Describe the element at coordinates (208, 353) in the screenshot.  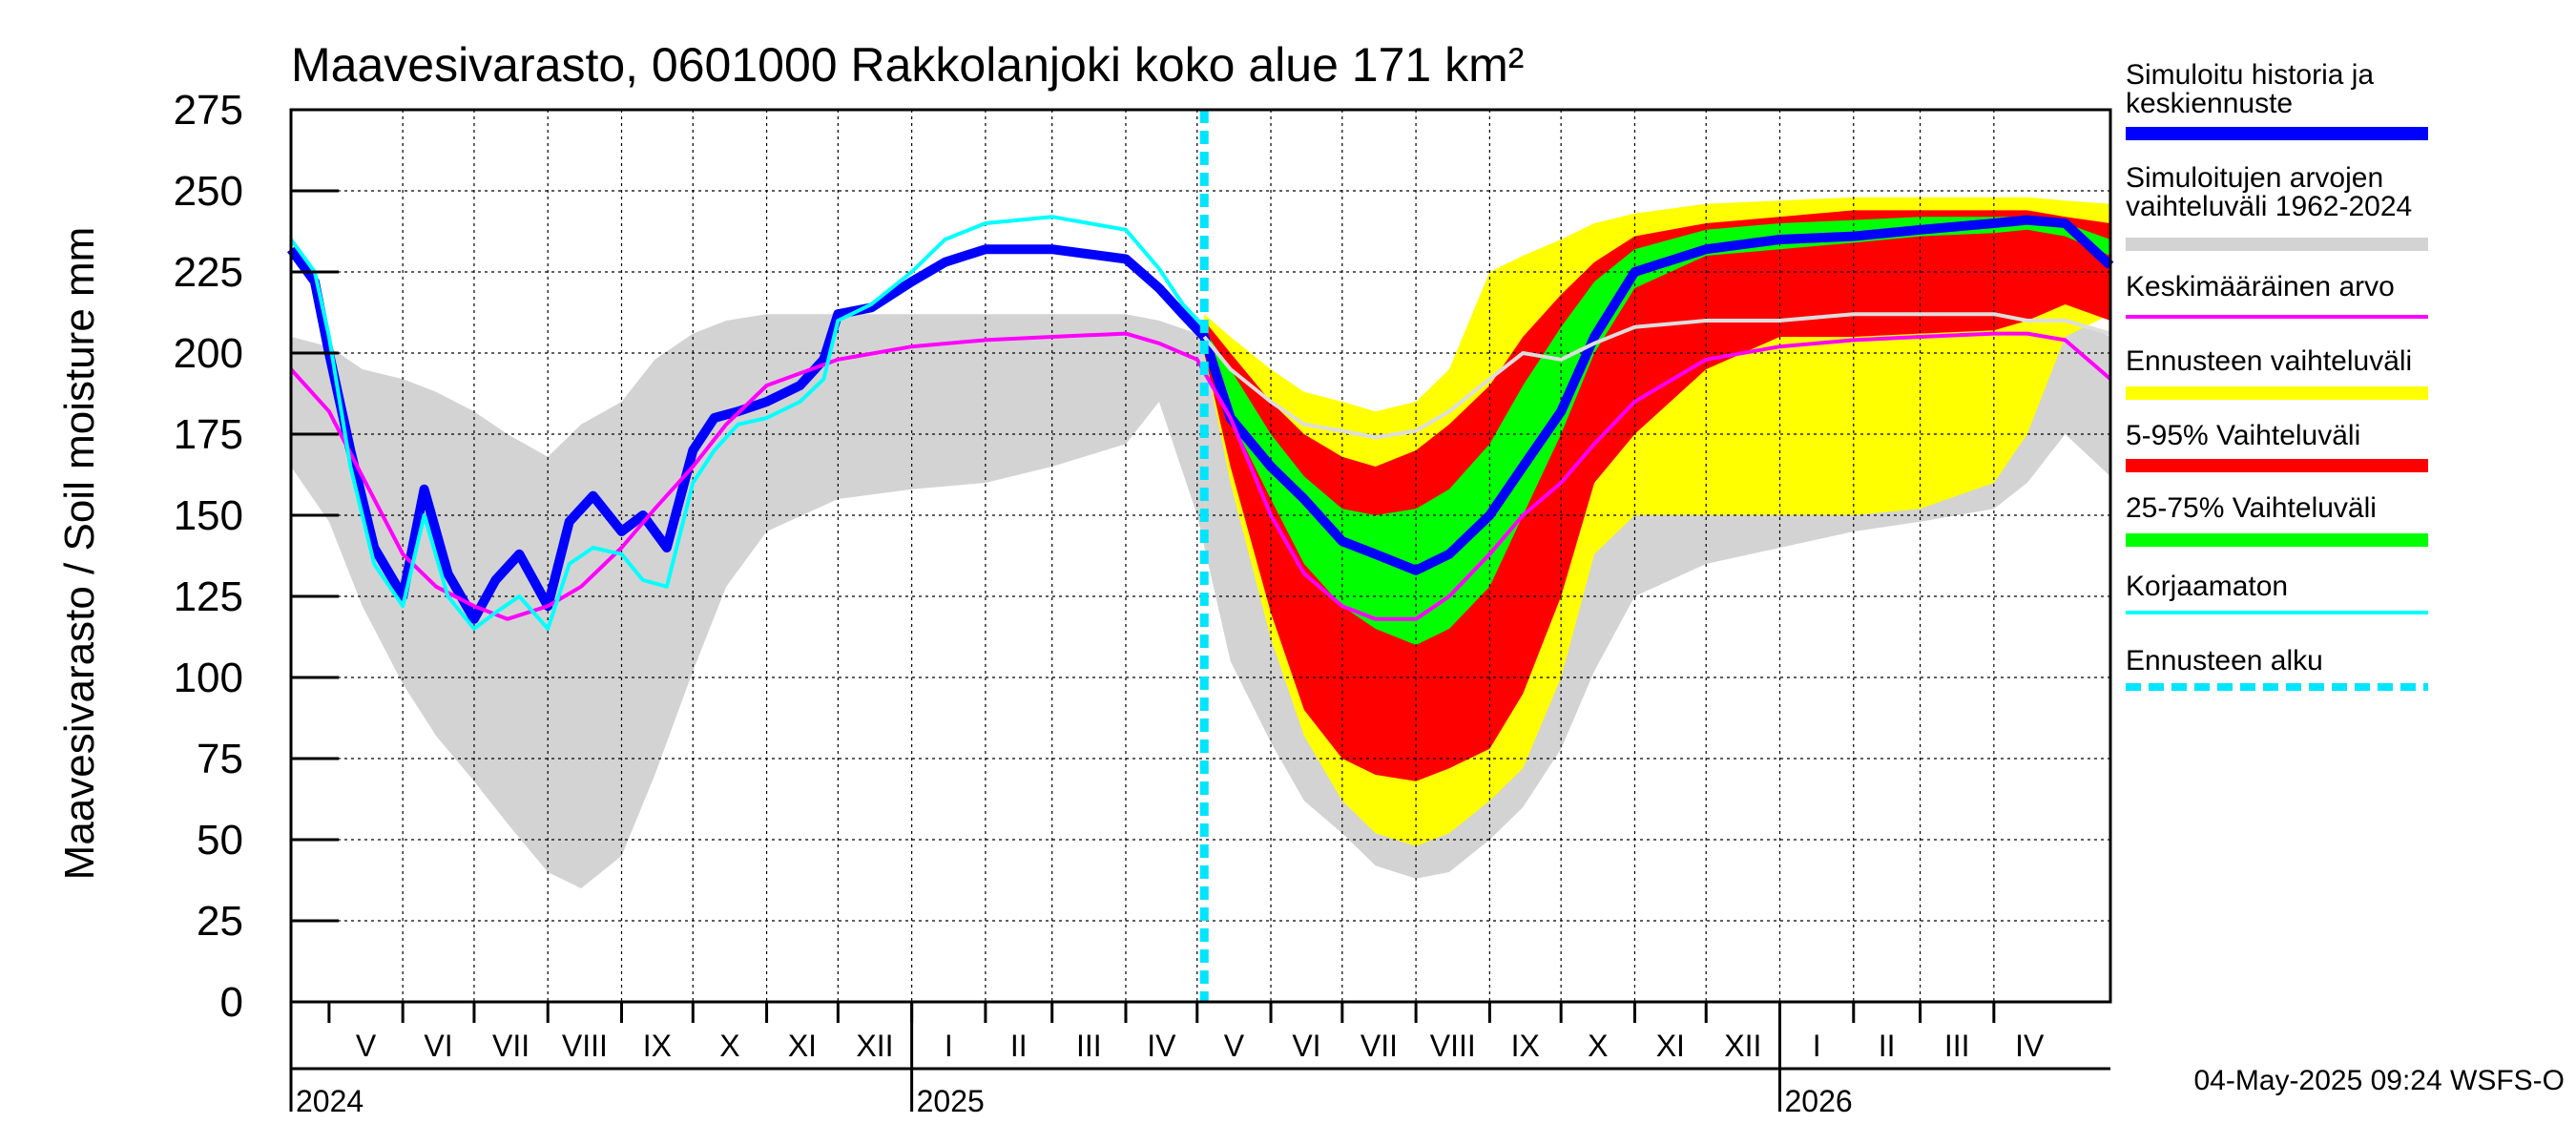
I see `y-tick-label-8: 200` at that location.